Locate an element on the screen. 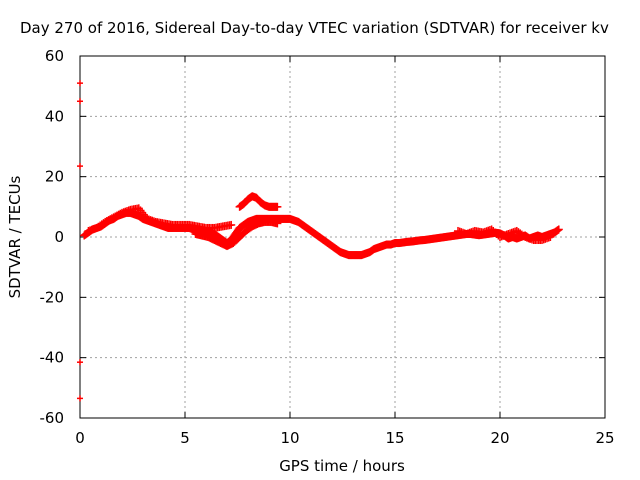 This screenshot has height=480, width=640. data-point-late-trace is located at coordinates (550, 237).